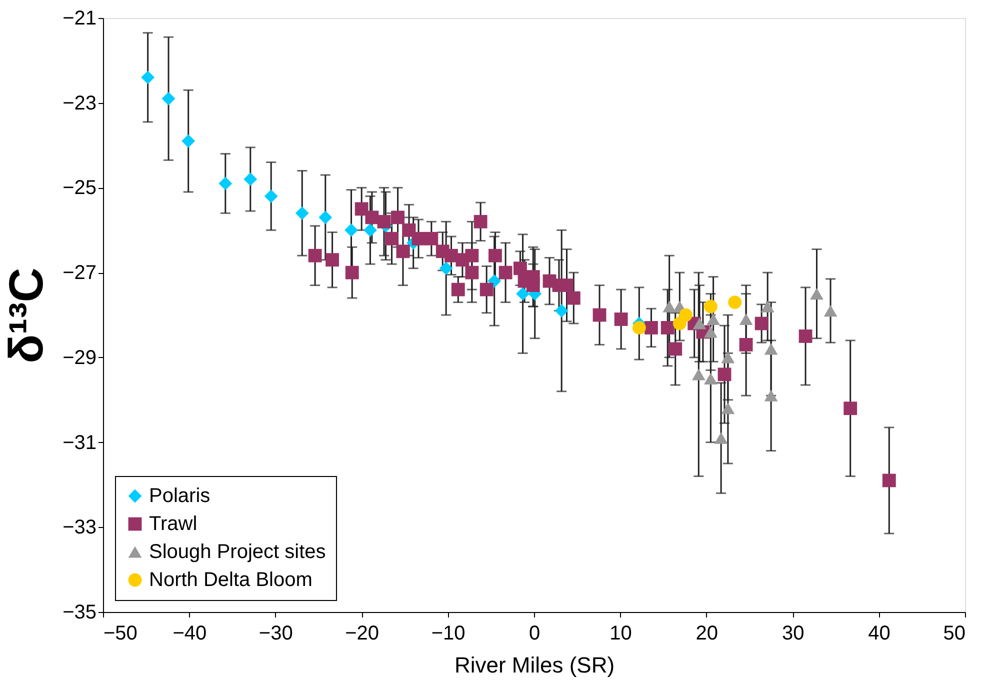 The width and height of the screenshot is (992, 688). Describe the element at coordinates (230, 580) in the screenshot. I see `legend-label: North Delta Bloom` at that location.